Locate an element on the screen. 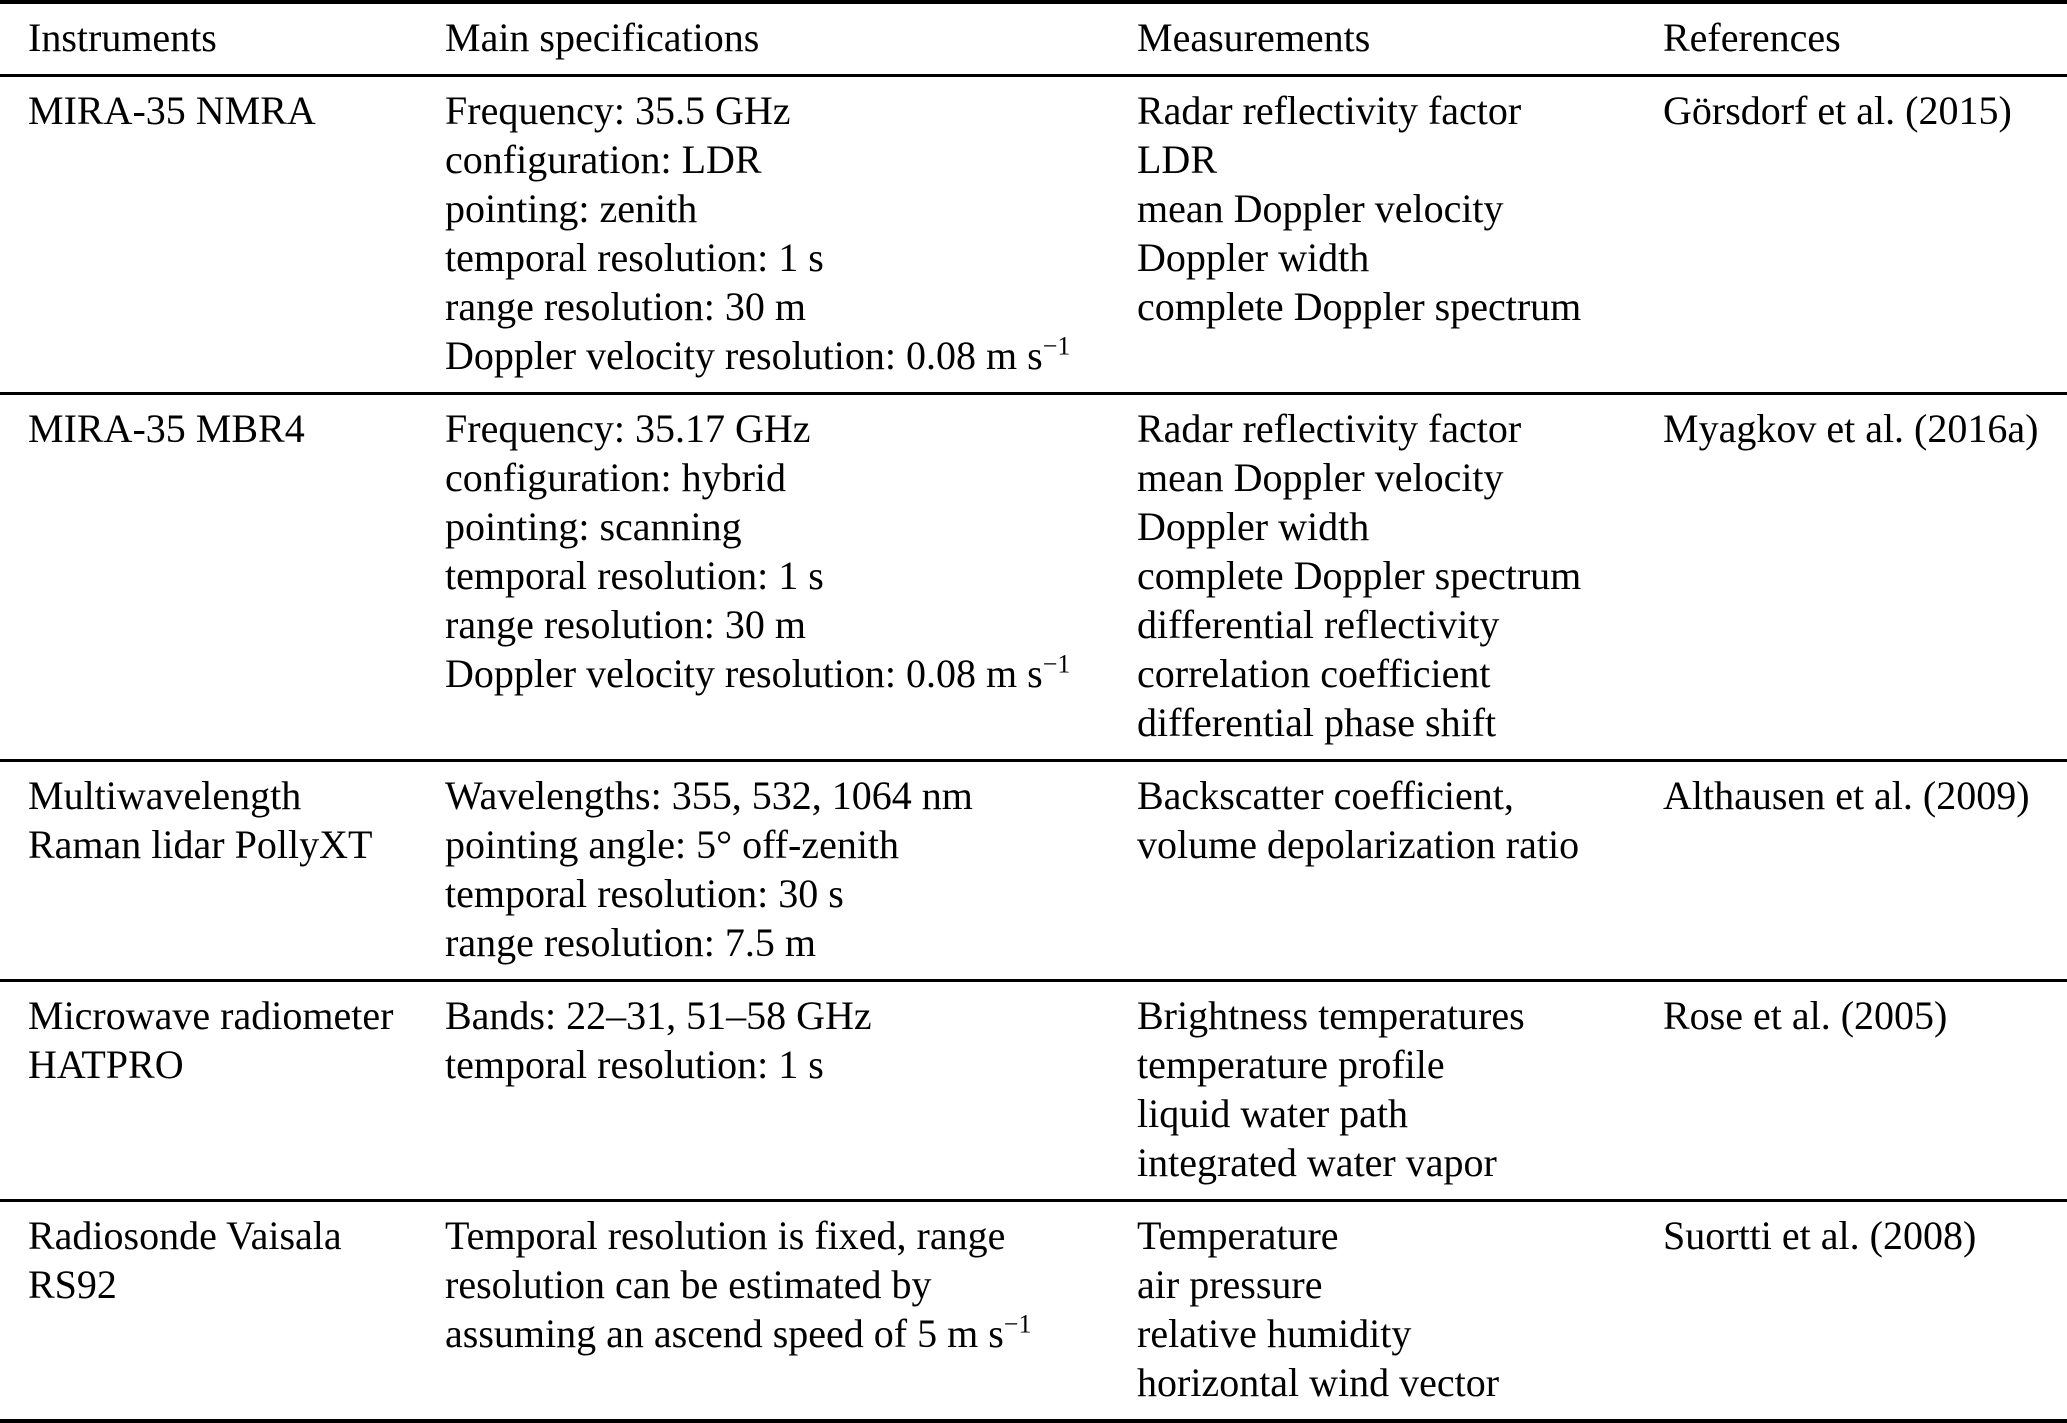 The height and width of the screenshot is (1423, 2067). text-line: volume depolarization ratio is located at coordinates (1358, 844).